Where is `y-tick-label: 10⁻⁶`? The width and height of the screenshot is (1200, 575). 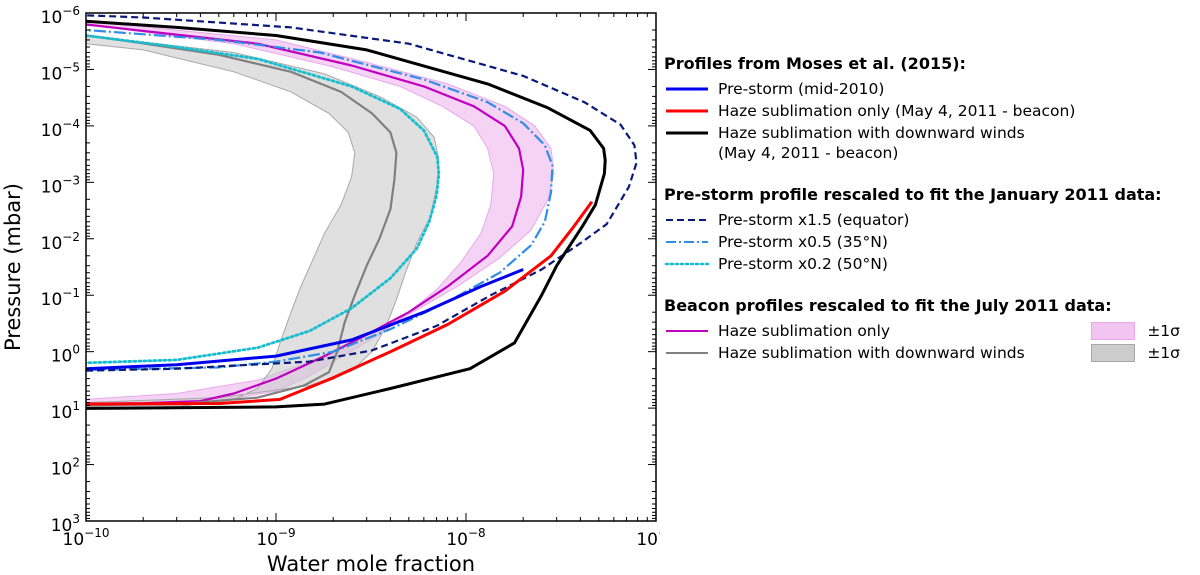
y-tick-label: 10⁻⁶ is located at coordinates (60, 16).